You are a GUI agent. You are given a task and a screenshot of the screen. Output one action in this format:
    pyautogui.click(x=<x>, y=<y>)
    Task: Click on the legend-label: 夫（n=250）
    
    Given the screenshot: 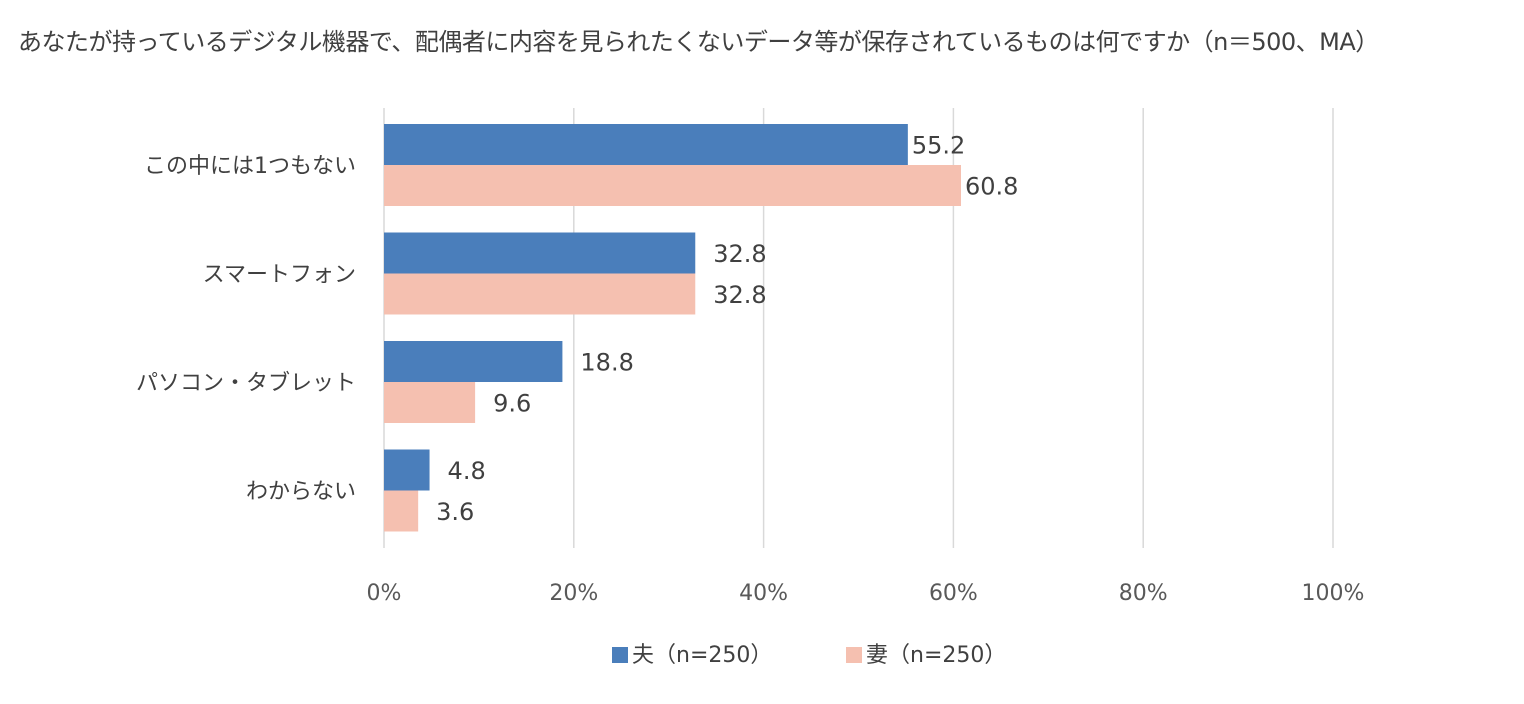 What is the action you would take?
    pyautogui.click(x=702, y=655)
    